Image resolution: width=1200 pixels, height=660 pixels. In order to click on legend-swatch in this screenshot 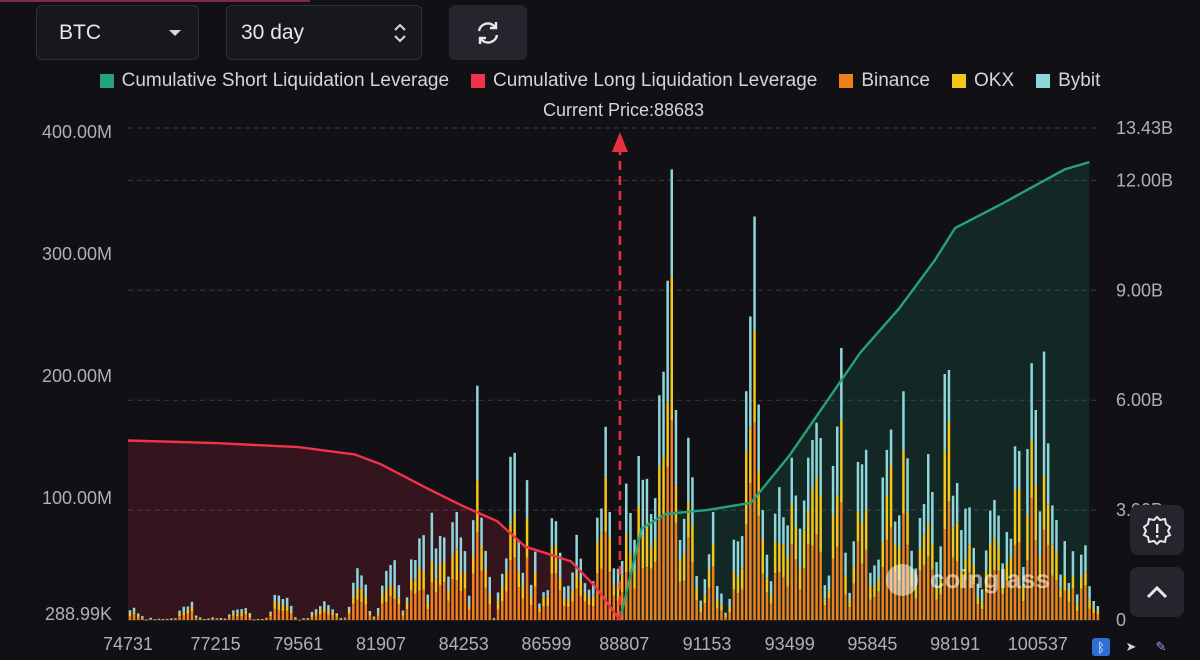, I will do `click(106, 81)`.